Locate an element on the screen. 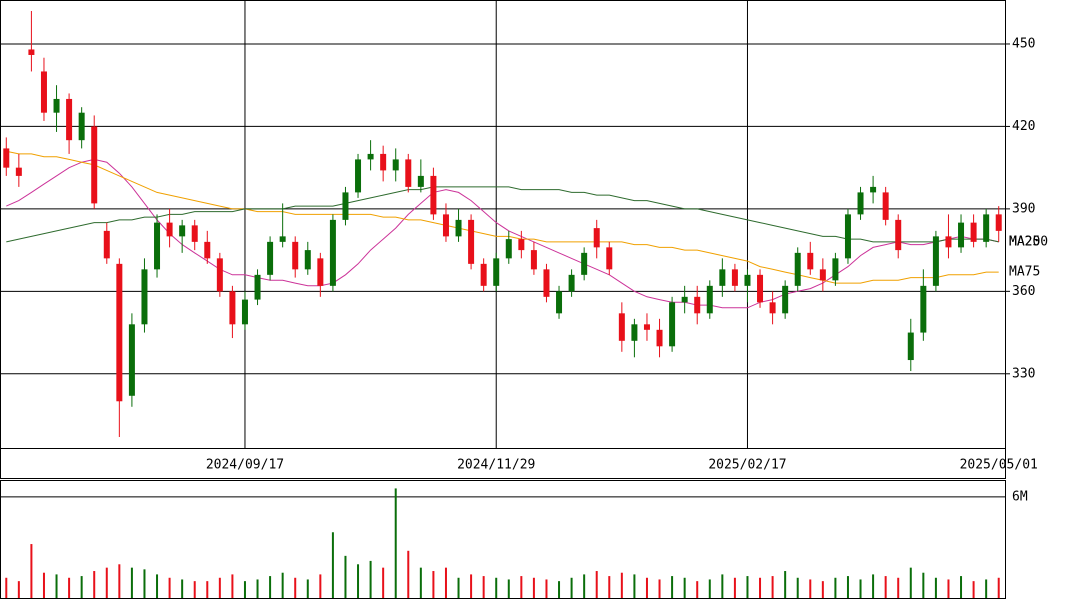 The image size is (1065, 600). y-tick-label: 450 is located at coordinates (1023, 43).